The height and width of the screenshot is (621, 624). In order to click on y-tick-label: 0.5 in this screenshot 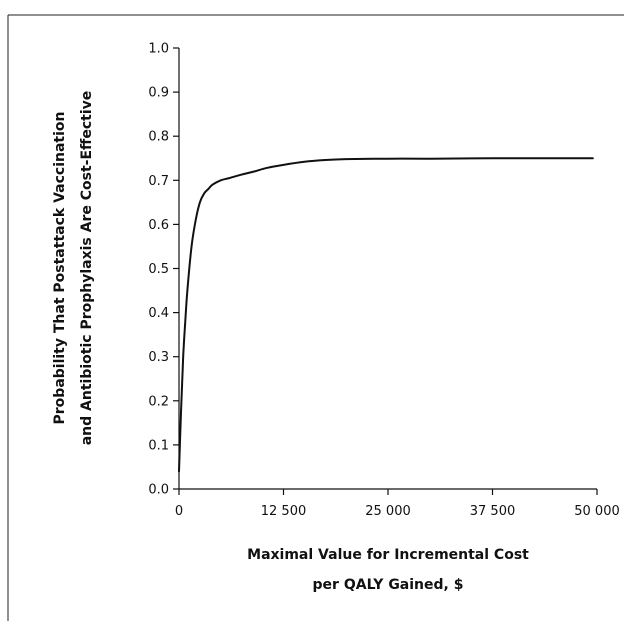, I will do `click(158, 269)`.